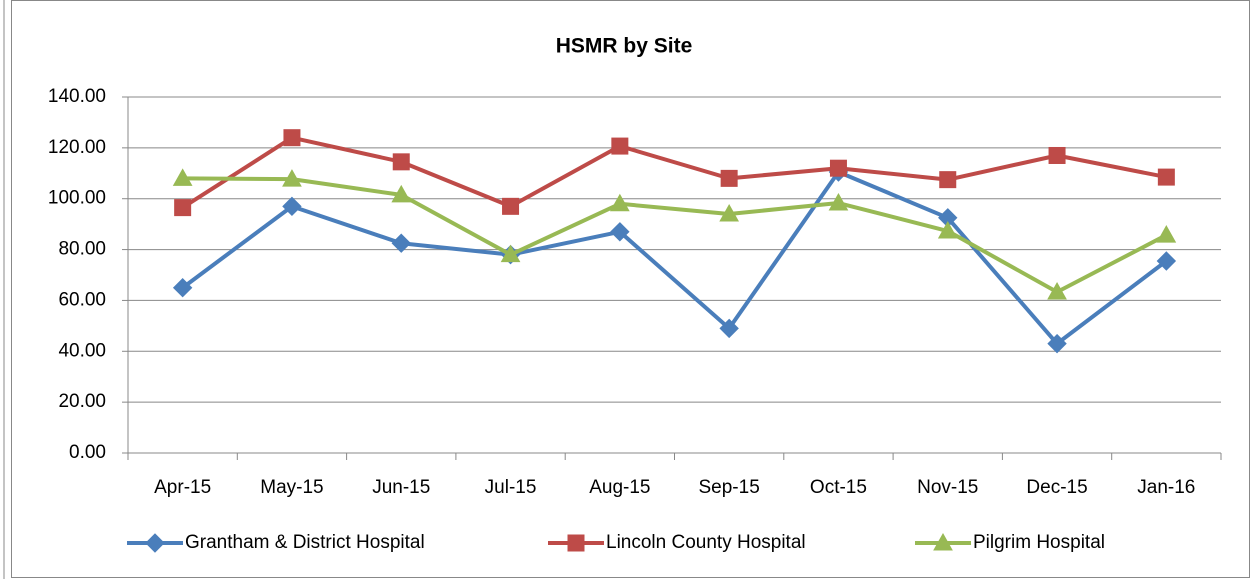 The width and height of the screenshot is (1252, 579). Describe the element at coordinates (77, 96) in the screenshot. I see `y-tick-label: 140.00` at that location.